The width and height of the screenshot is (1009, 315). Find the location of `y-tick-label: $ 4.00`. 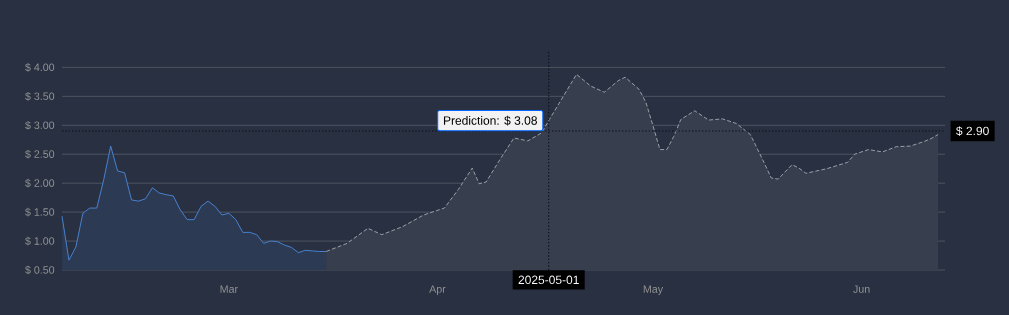

y-tick-label: $ 4.00 is located at coordinates (40, 67).